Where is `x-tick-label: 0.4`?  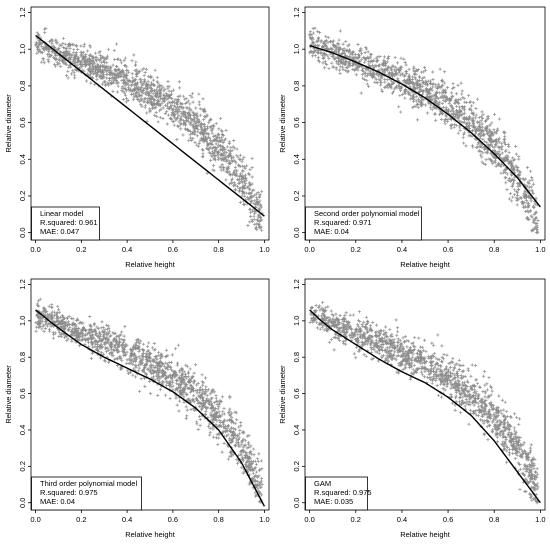 x-tick-label: 0.4 is located at coordinates (127, 249).